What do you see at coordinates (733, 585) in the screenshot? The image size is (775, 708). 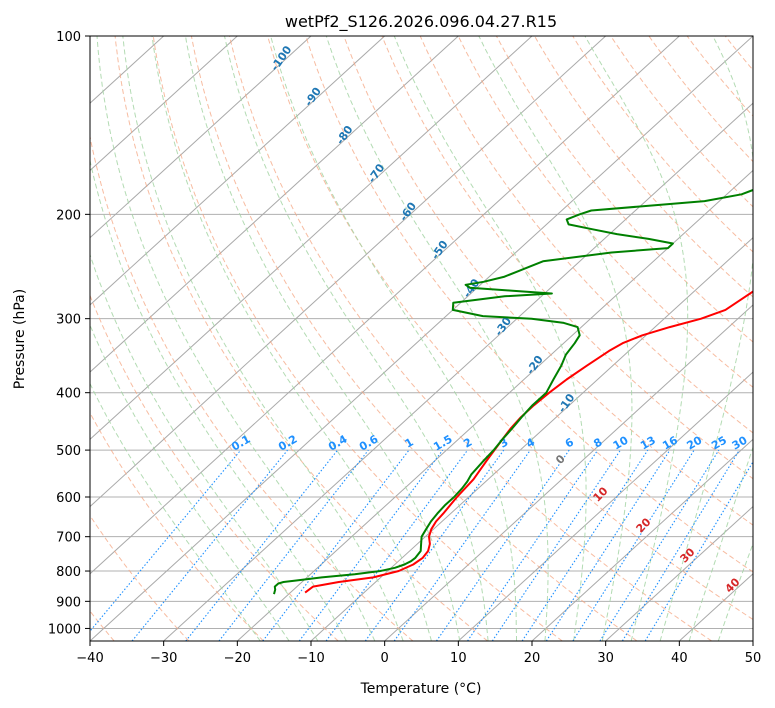 I see `moist-adiabat-label: 40` at bounding box center [733, 585].